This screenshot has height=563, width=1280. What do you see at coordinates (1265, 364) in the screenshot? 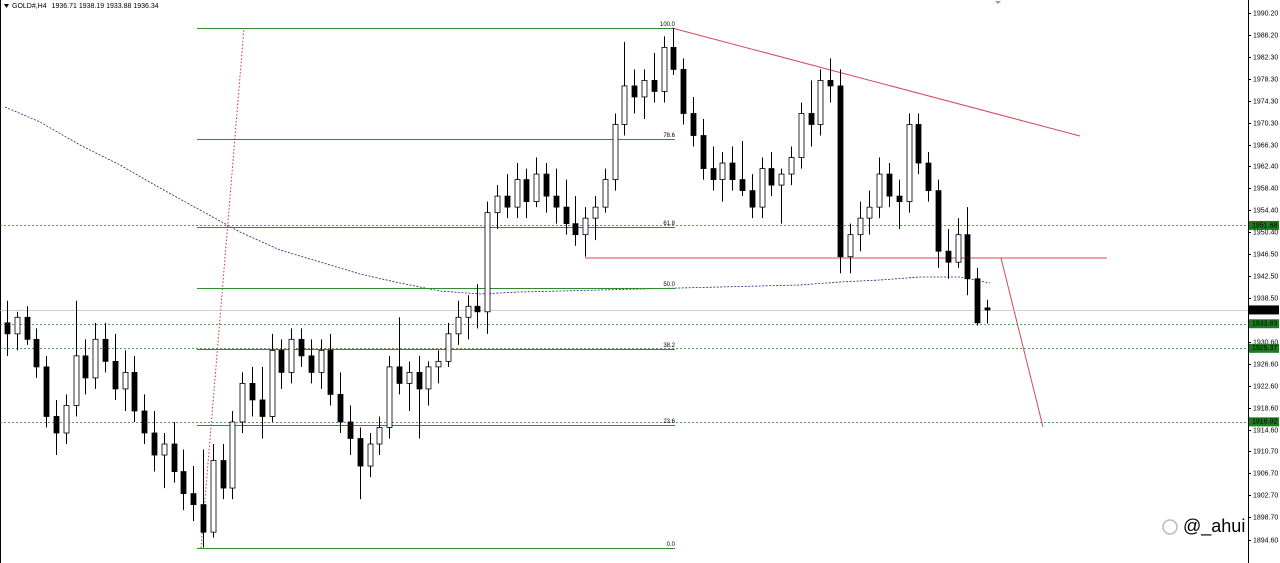
I see `y-tick-label: 1926.60` at bounding box center [1265, 364].